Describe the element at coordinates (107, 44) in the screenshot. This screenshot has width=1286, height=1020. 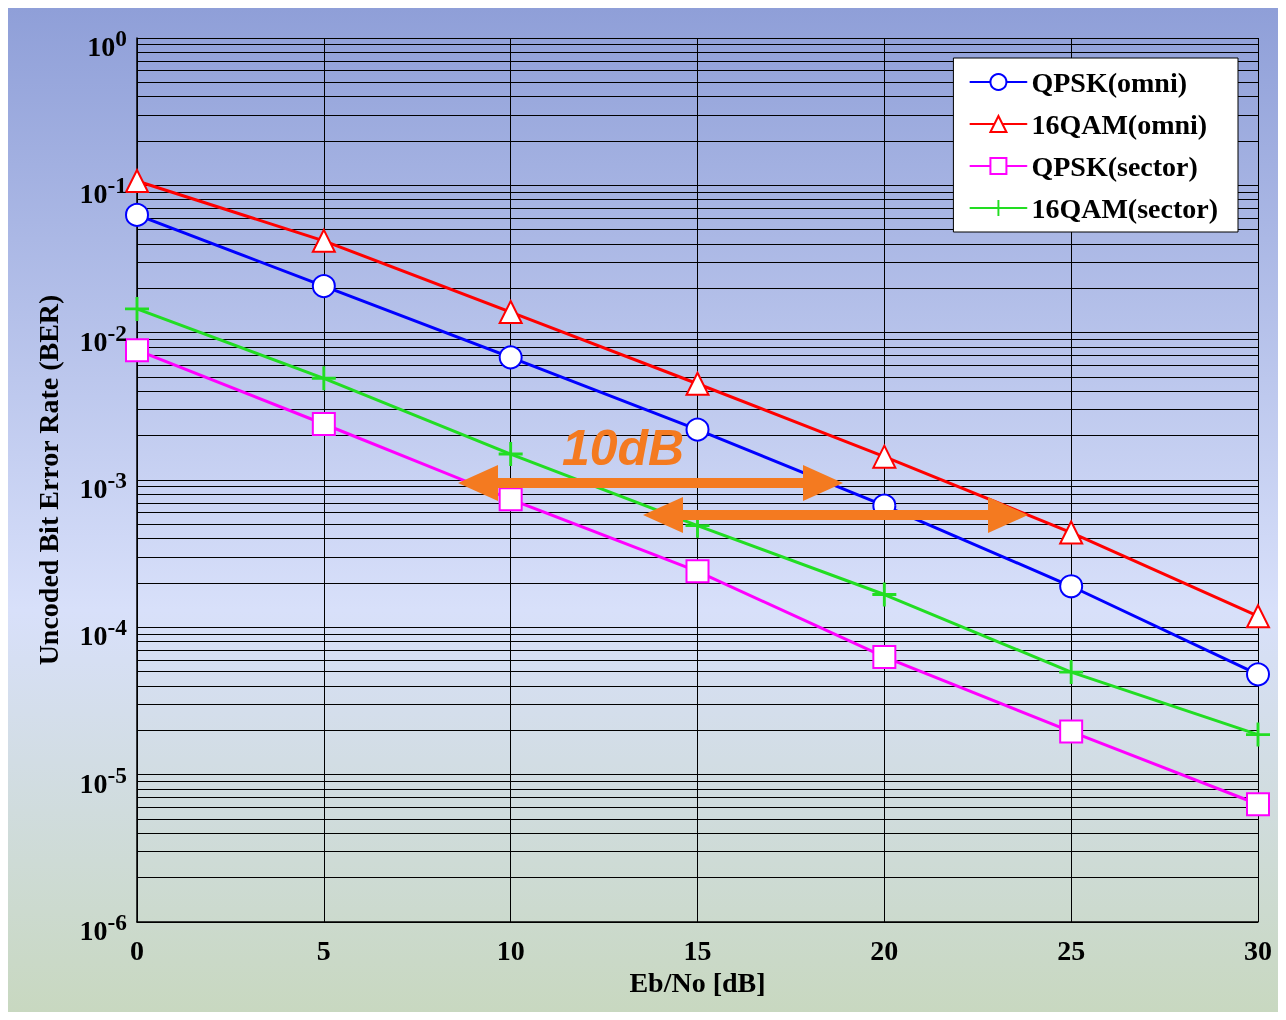
I see `y-tick-label: 10$^{0}$` at that location.